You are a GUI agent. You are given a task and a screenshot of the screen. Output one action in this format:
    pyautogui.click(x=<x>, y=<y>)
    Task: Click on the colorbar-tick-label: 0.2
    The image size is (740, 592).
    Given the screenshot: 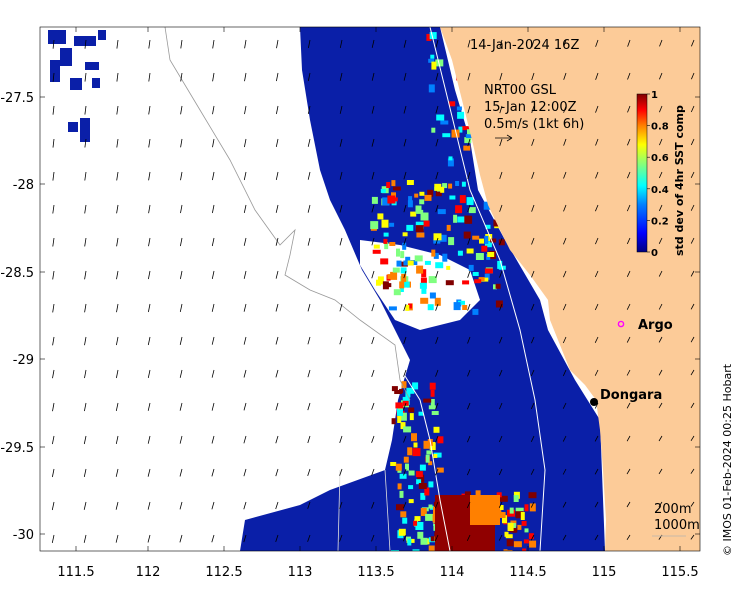 What is the action you would take?
    pyautogui.click(x=660, y=221)
    